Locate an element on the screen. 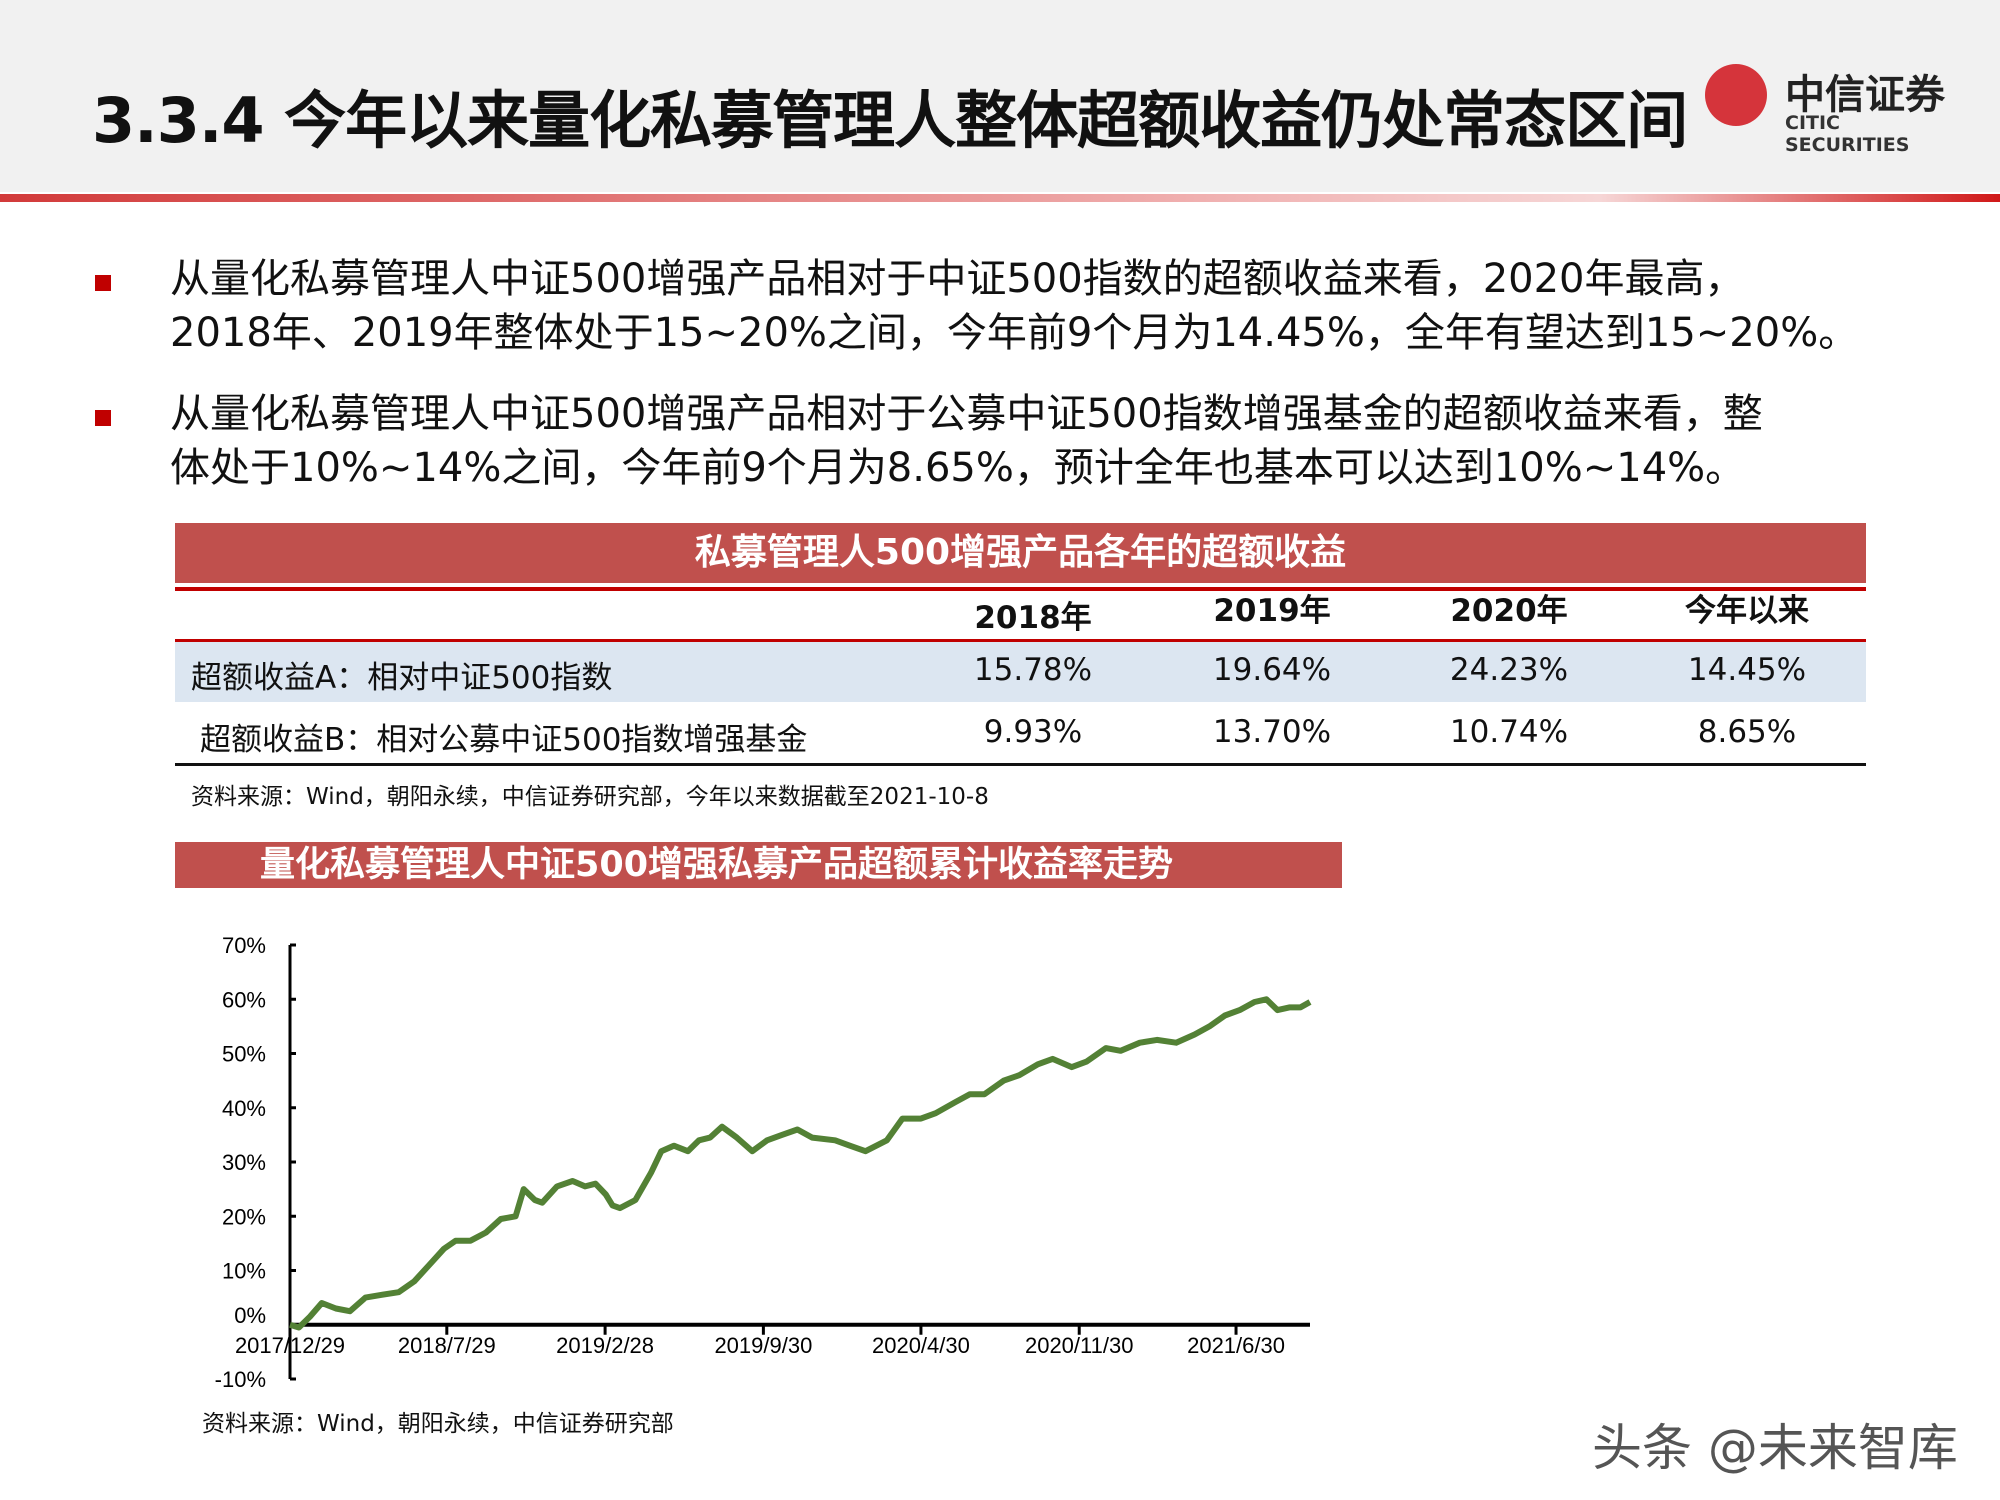 The height and width of the screenshot is (1500, 2000). series-line is located at coordinates (800, 1163).